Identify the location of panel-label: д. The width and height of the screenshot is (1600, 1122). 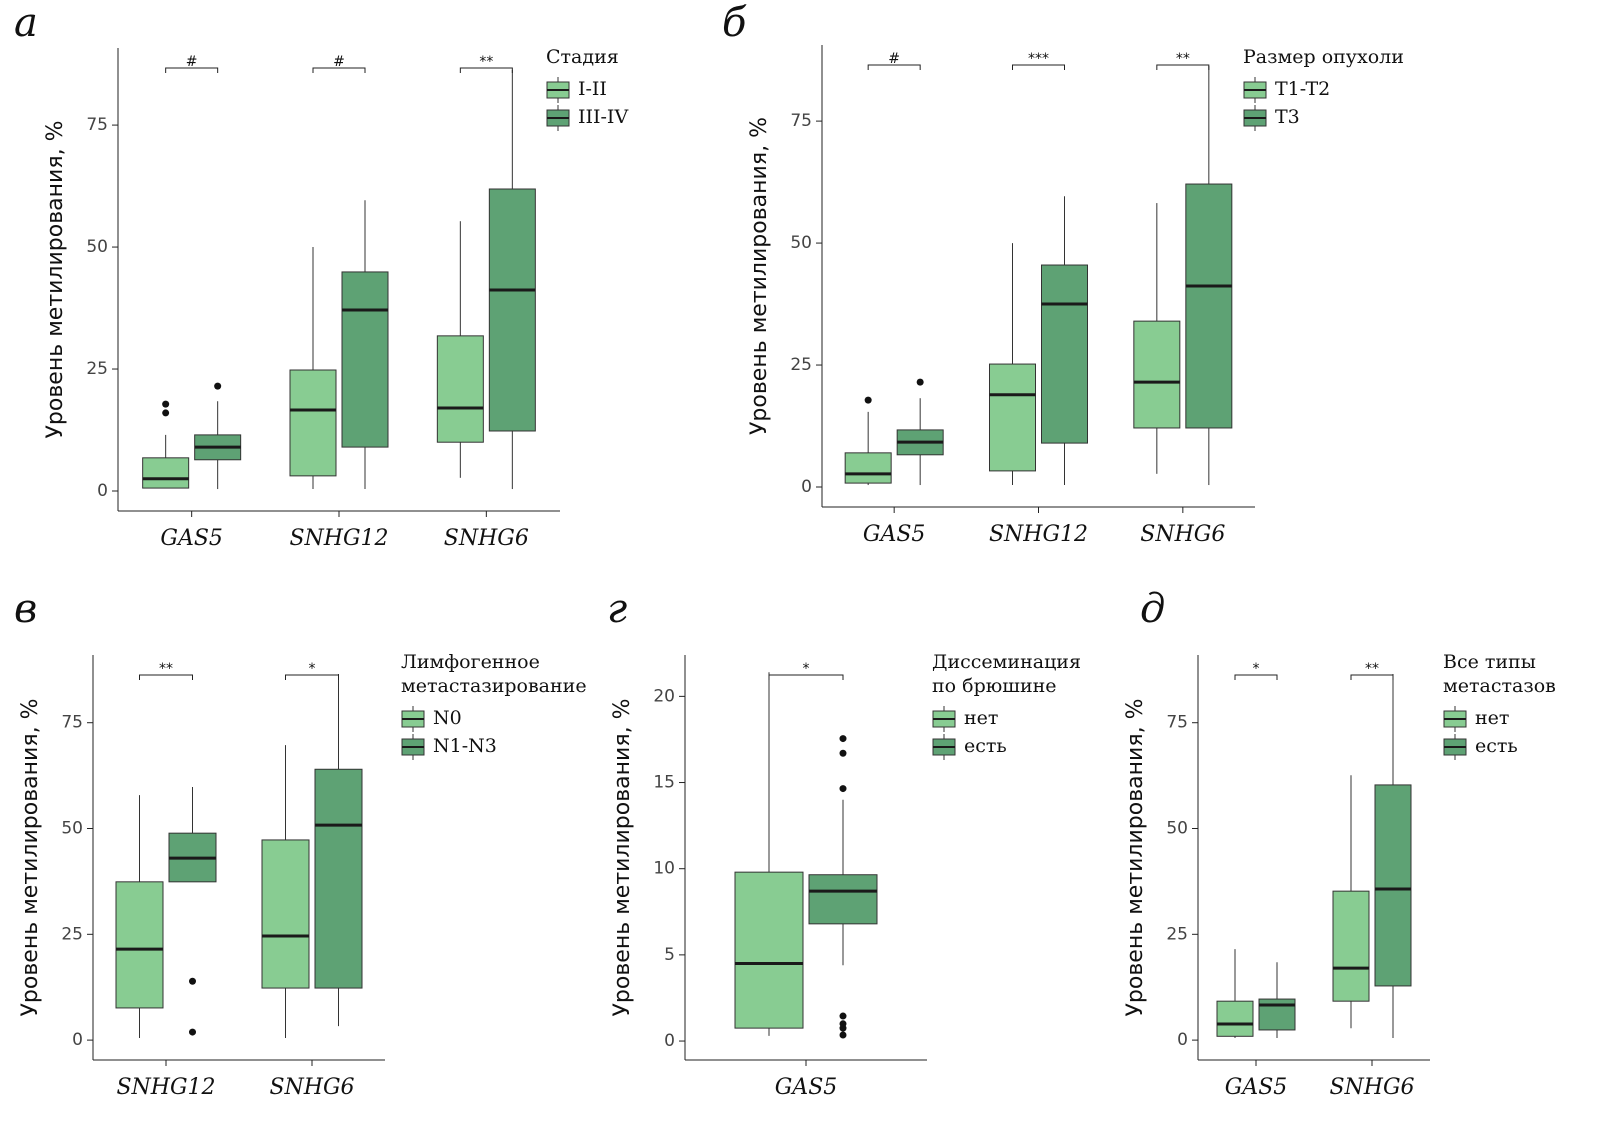
(1152, 609).